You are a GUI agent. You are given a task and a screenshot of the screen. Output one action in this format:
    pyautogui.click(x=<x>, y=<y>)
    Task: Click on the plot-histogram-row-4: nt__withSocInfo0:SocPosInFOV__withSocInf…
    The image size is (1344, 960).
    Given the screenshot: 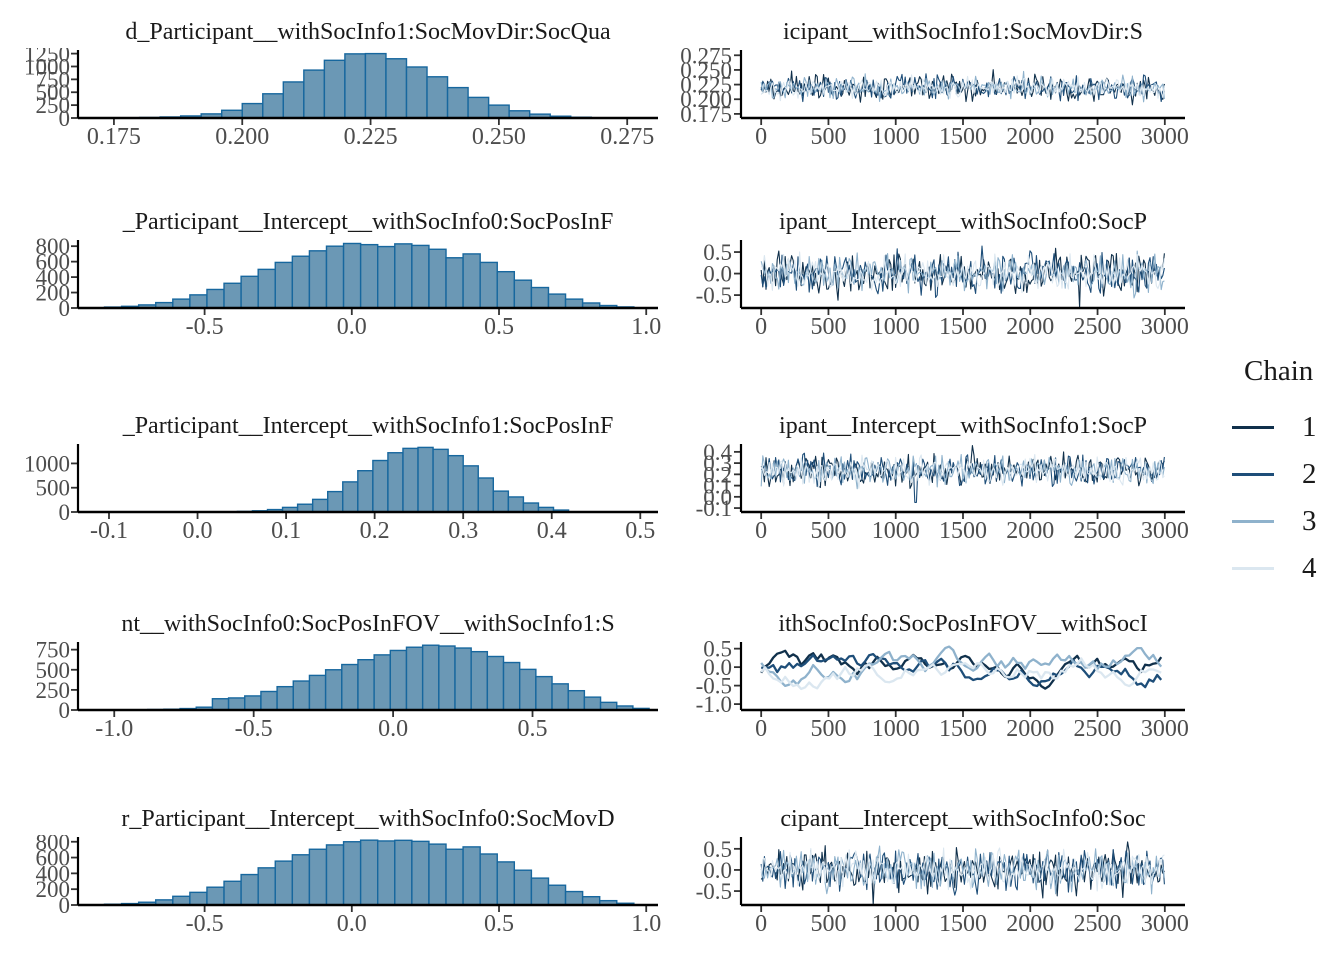 What is the action you would take?
    pyautogui.click(x=338, y=678)
    